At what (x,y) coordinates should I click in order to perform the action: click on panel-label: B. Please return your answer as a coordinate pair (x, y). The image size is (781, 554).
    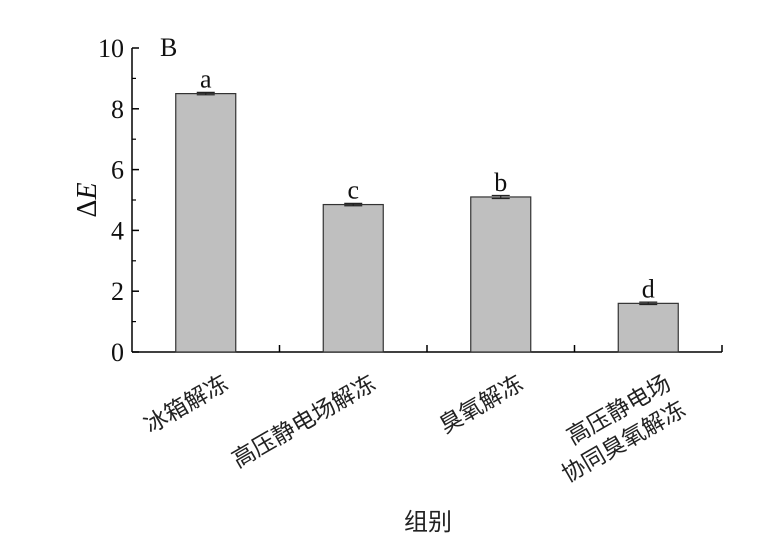
    Looking at the image, I should click on (168, 47).